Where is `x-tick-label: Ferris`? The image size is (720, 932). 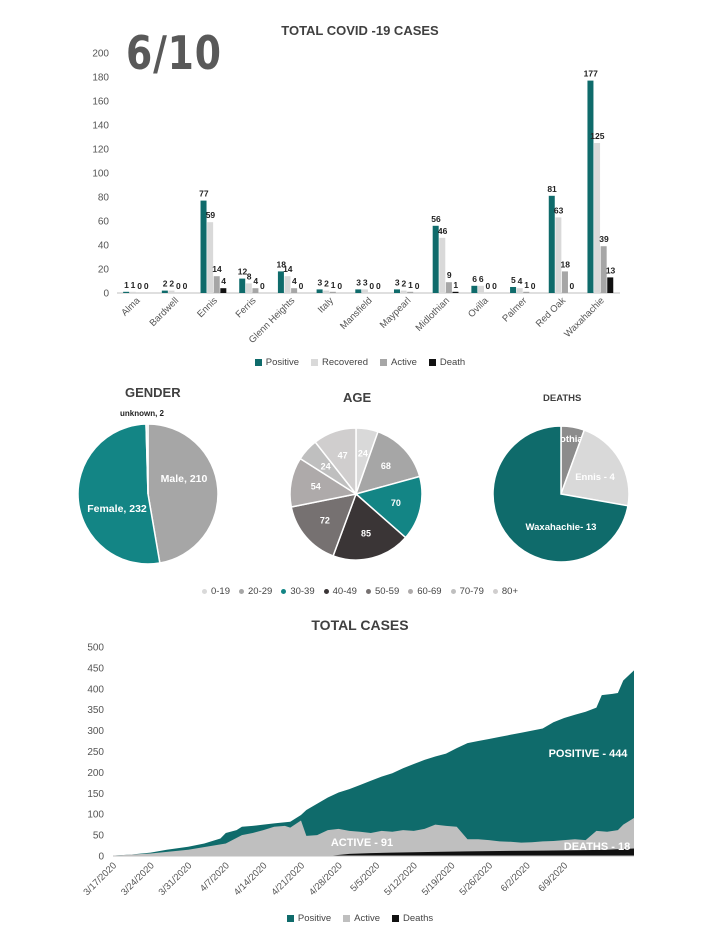
x-tick-label: Ferris is located at coordinates (246, 307).